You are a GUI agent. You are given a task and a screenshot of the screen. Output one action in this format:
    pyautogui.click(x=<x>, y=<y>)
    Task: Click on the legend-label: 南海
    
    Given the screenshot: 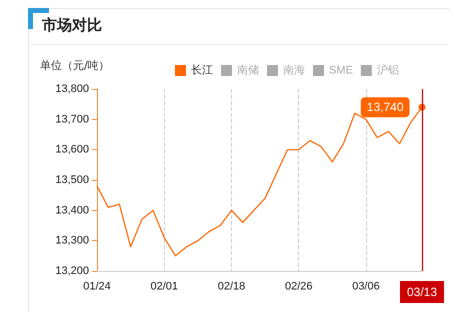 What is the action you would take?
    pyautogui.click(x=294, y=70)
    